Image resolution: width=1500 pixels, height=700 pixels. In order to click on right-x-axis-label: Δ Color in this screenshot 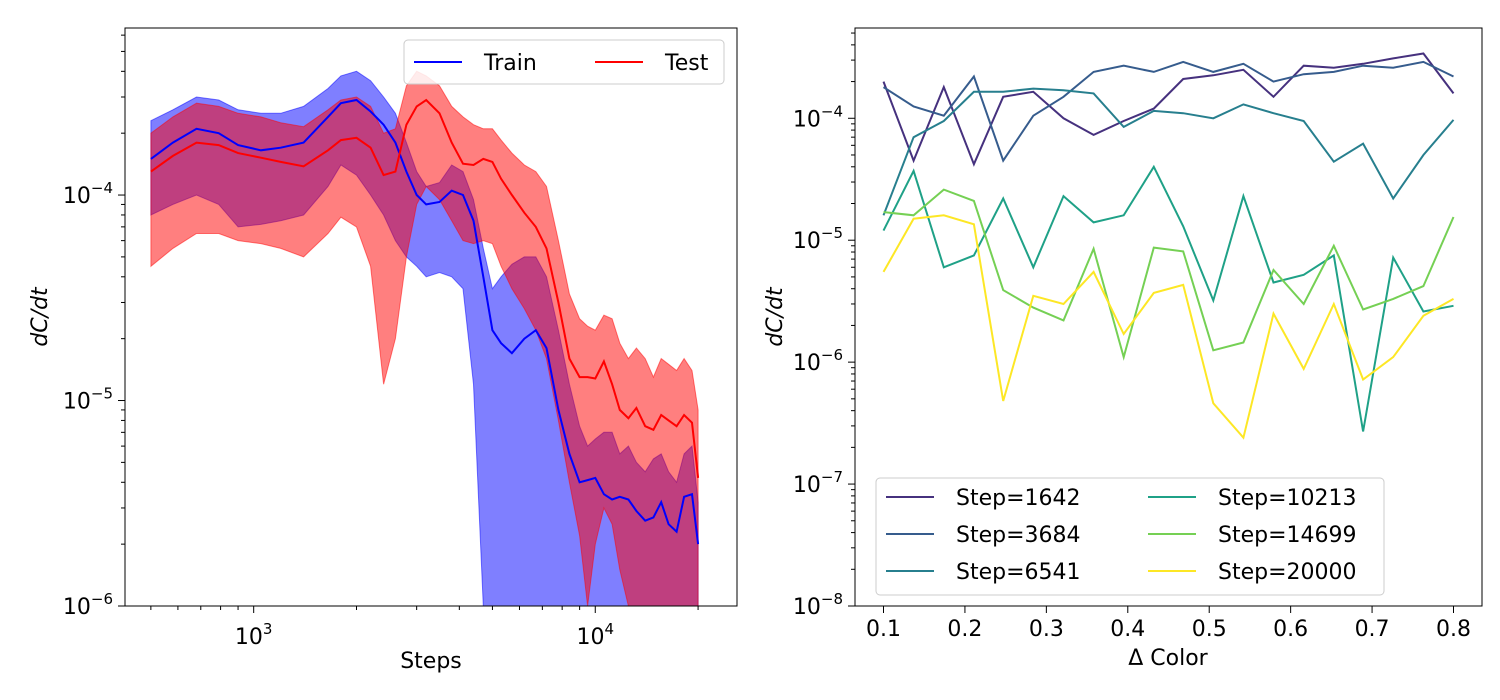, I will do `click(1168, 658)`.